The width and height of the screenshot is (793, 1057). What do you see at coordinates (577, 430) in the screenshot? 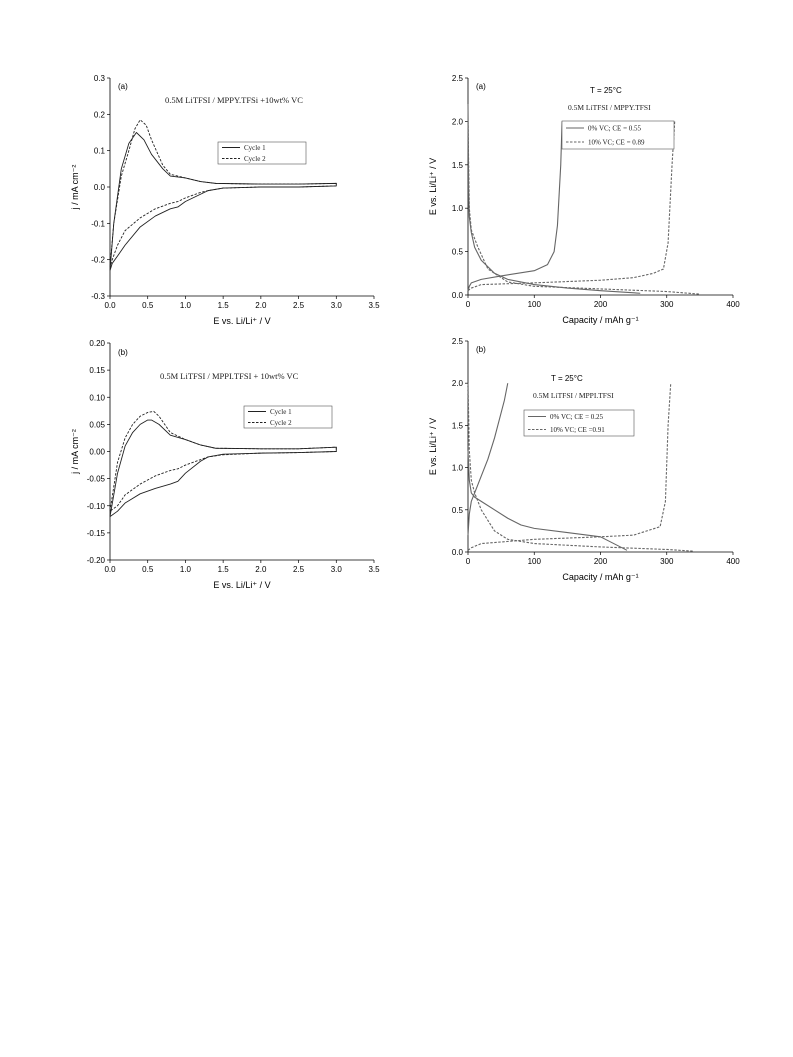
I see `legend-label: 10% VC; CE =0.91` at bounding box center [577, 430].